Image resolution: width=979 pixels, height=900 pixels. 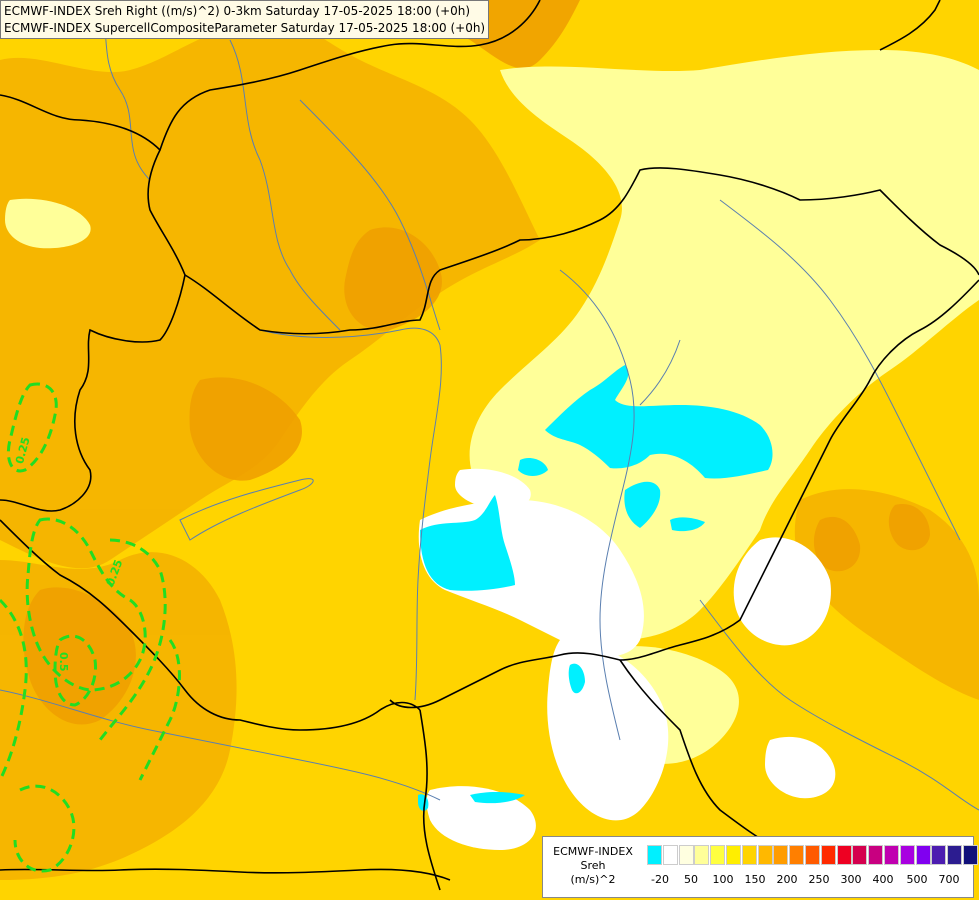 I want to click on legend-tick-label: 100, so click(x=723, y=879).